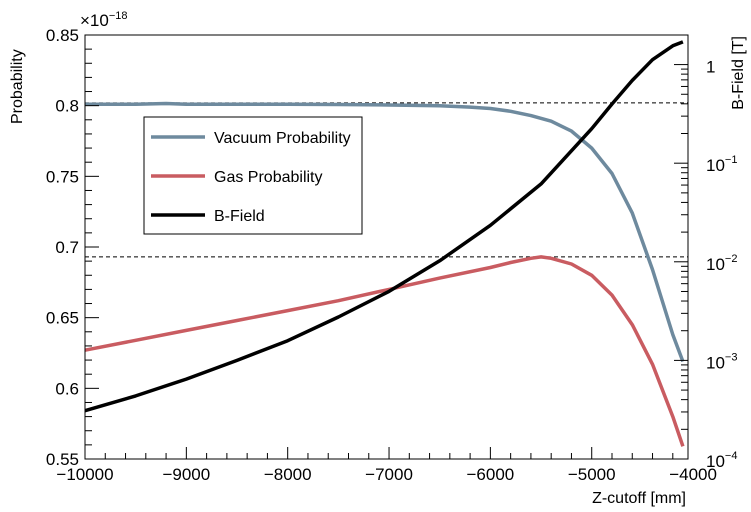 This screenshot has width=751, height=512. I want to click on x-tick-label: −5000, so click(592, 474).